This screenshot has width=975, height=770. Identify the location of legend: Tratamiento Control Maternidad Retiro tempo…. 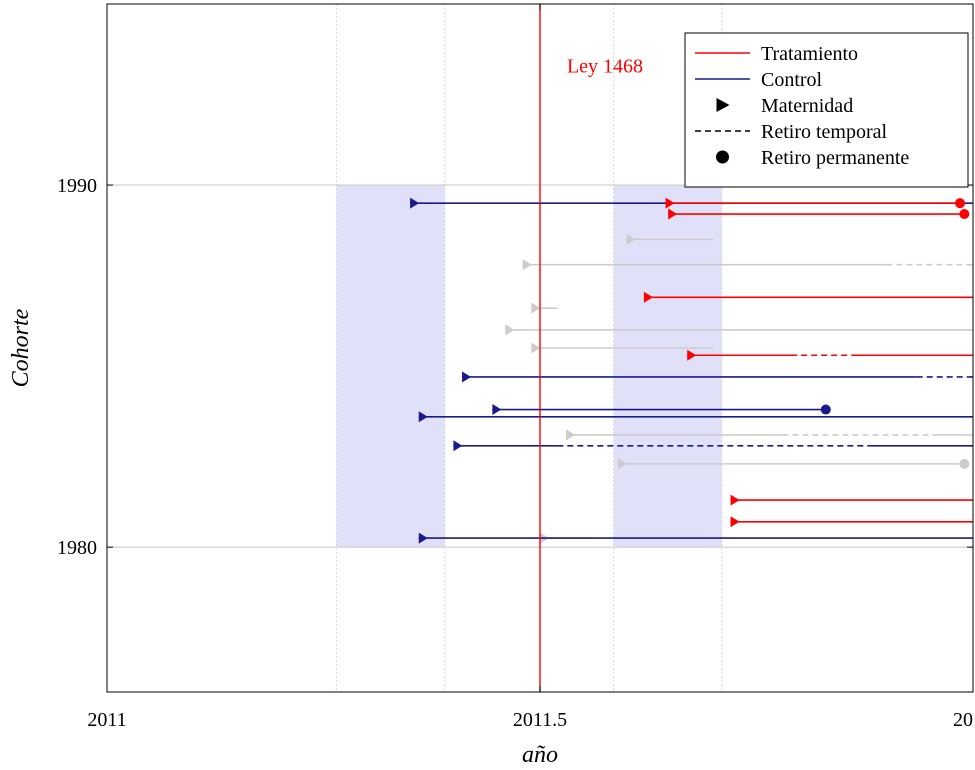
(826, 110).